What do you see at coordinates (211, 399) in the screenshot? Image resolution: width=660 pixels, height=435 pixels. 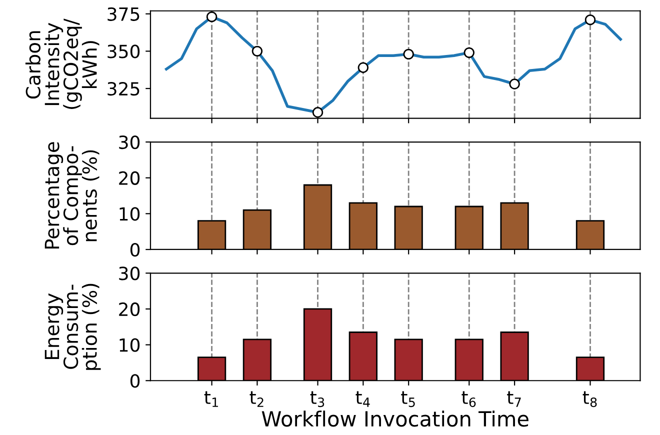 I see `x-tick-label: t$_{1}$` at bounding box center [211, 399].